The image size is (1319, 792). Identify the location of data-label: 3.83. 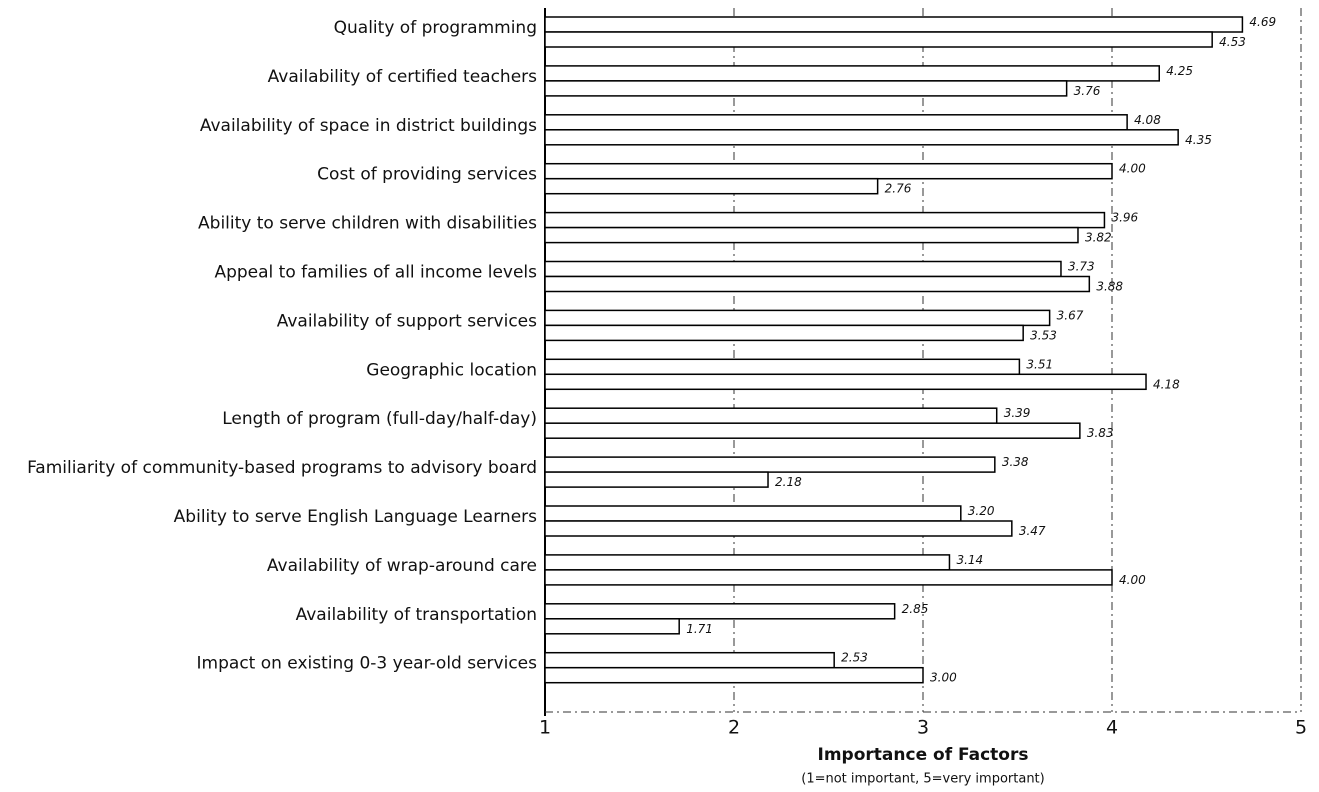
(1100, 433).